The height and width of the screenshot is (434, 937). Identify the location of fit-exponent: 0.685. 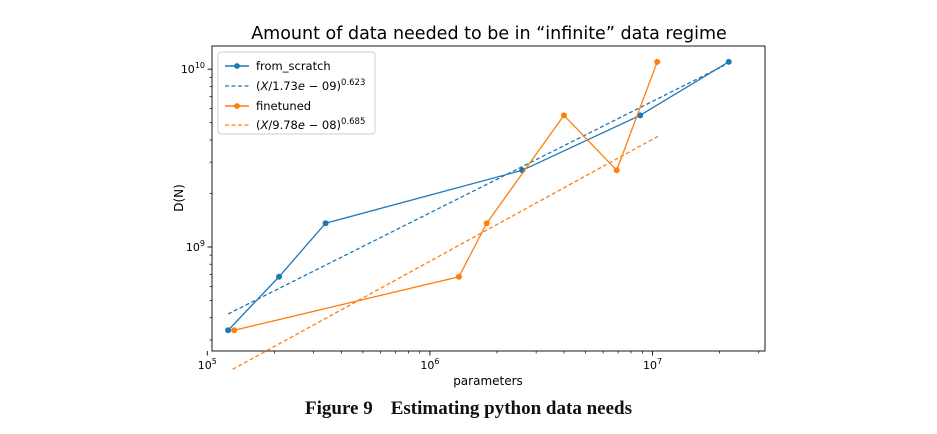
(353, 122).